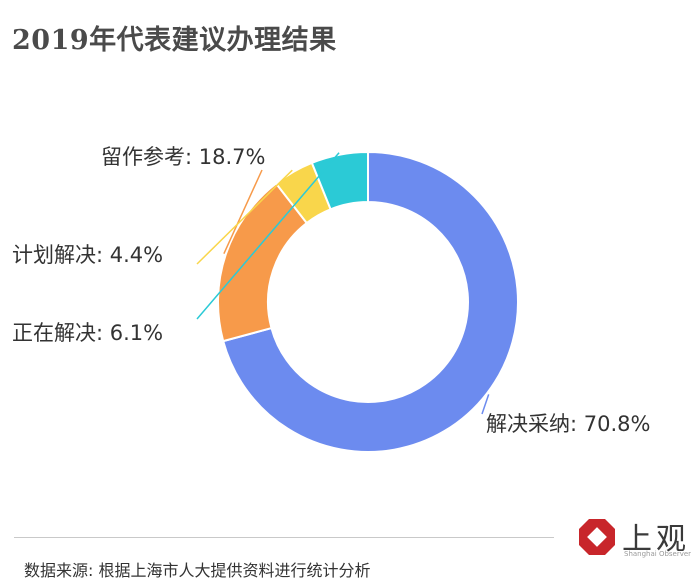  What do you see at coordinates (87, 333) in the screenshot?
I see `slice-label-3: 正在解决: 6.1%` at bounding box center [87, 333].